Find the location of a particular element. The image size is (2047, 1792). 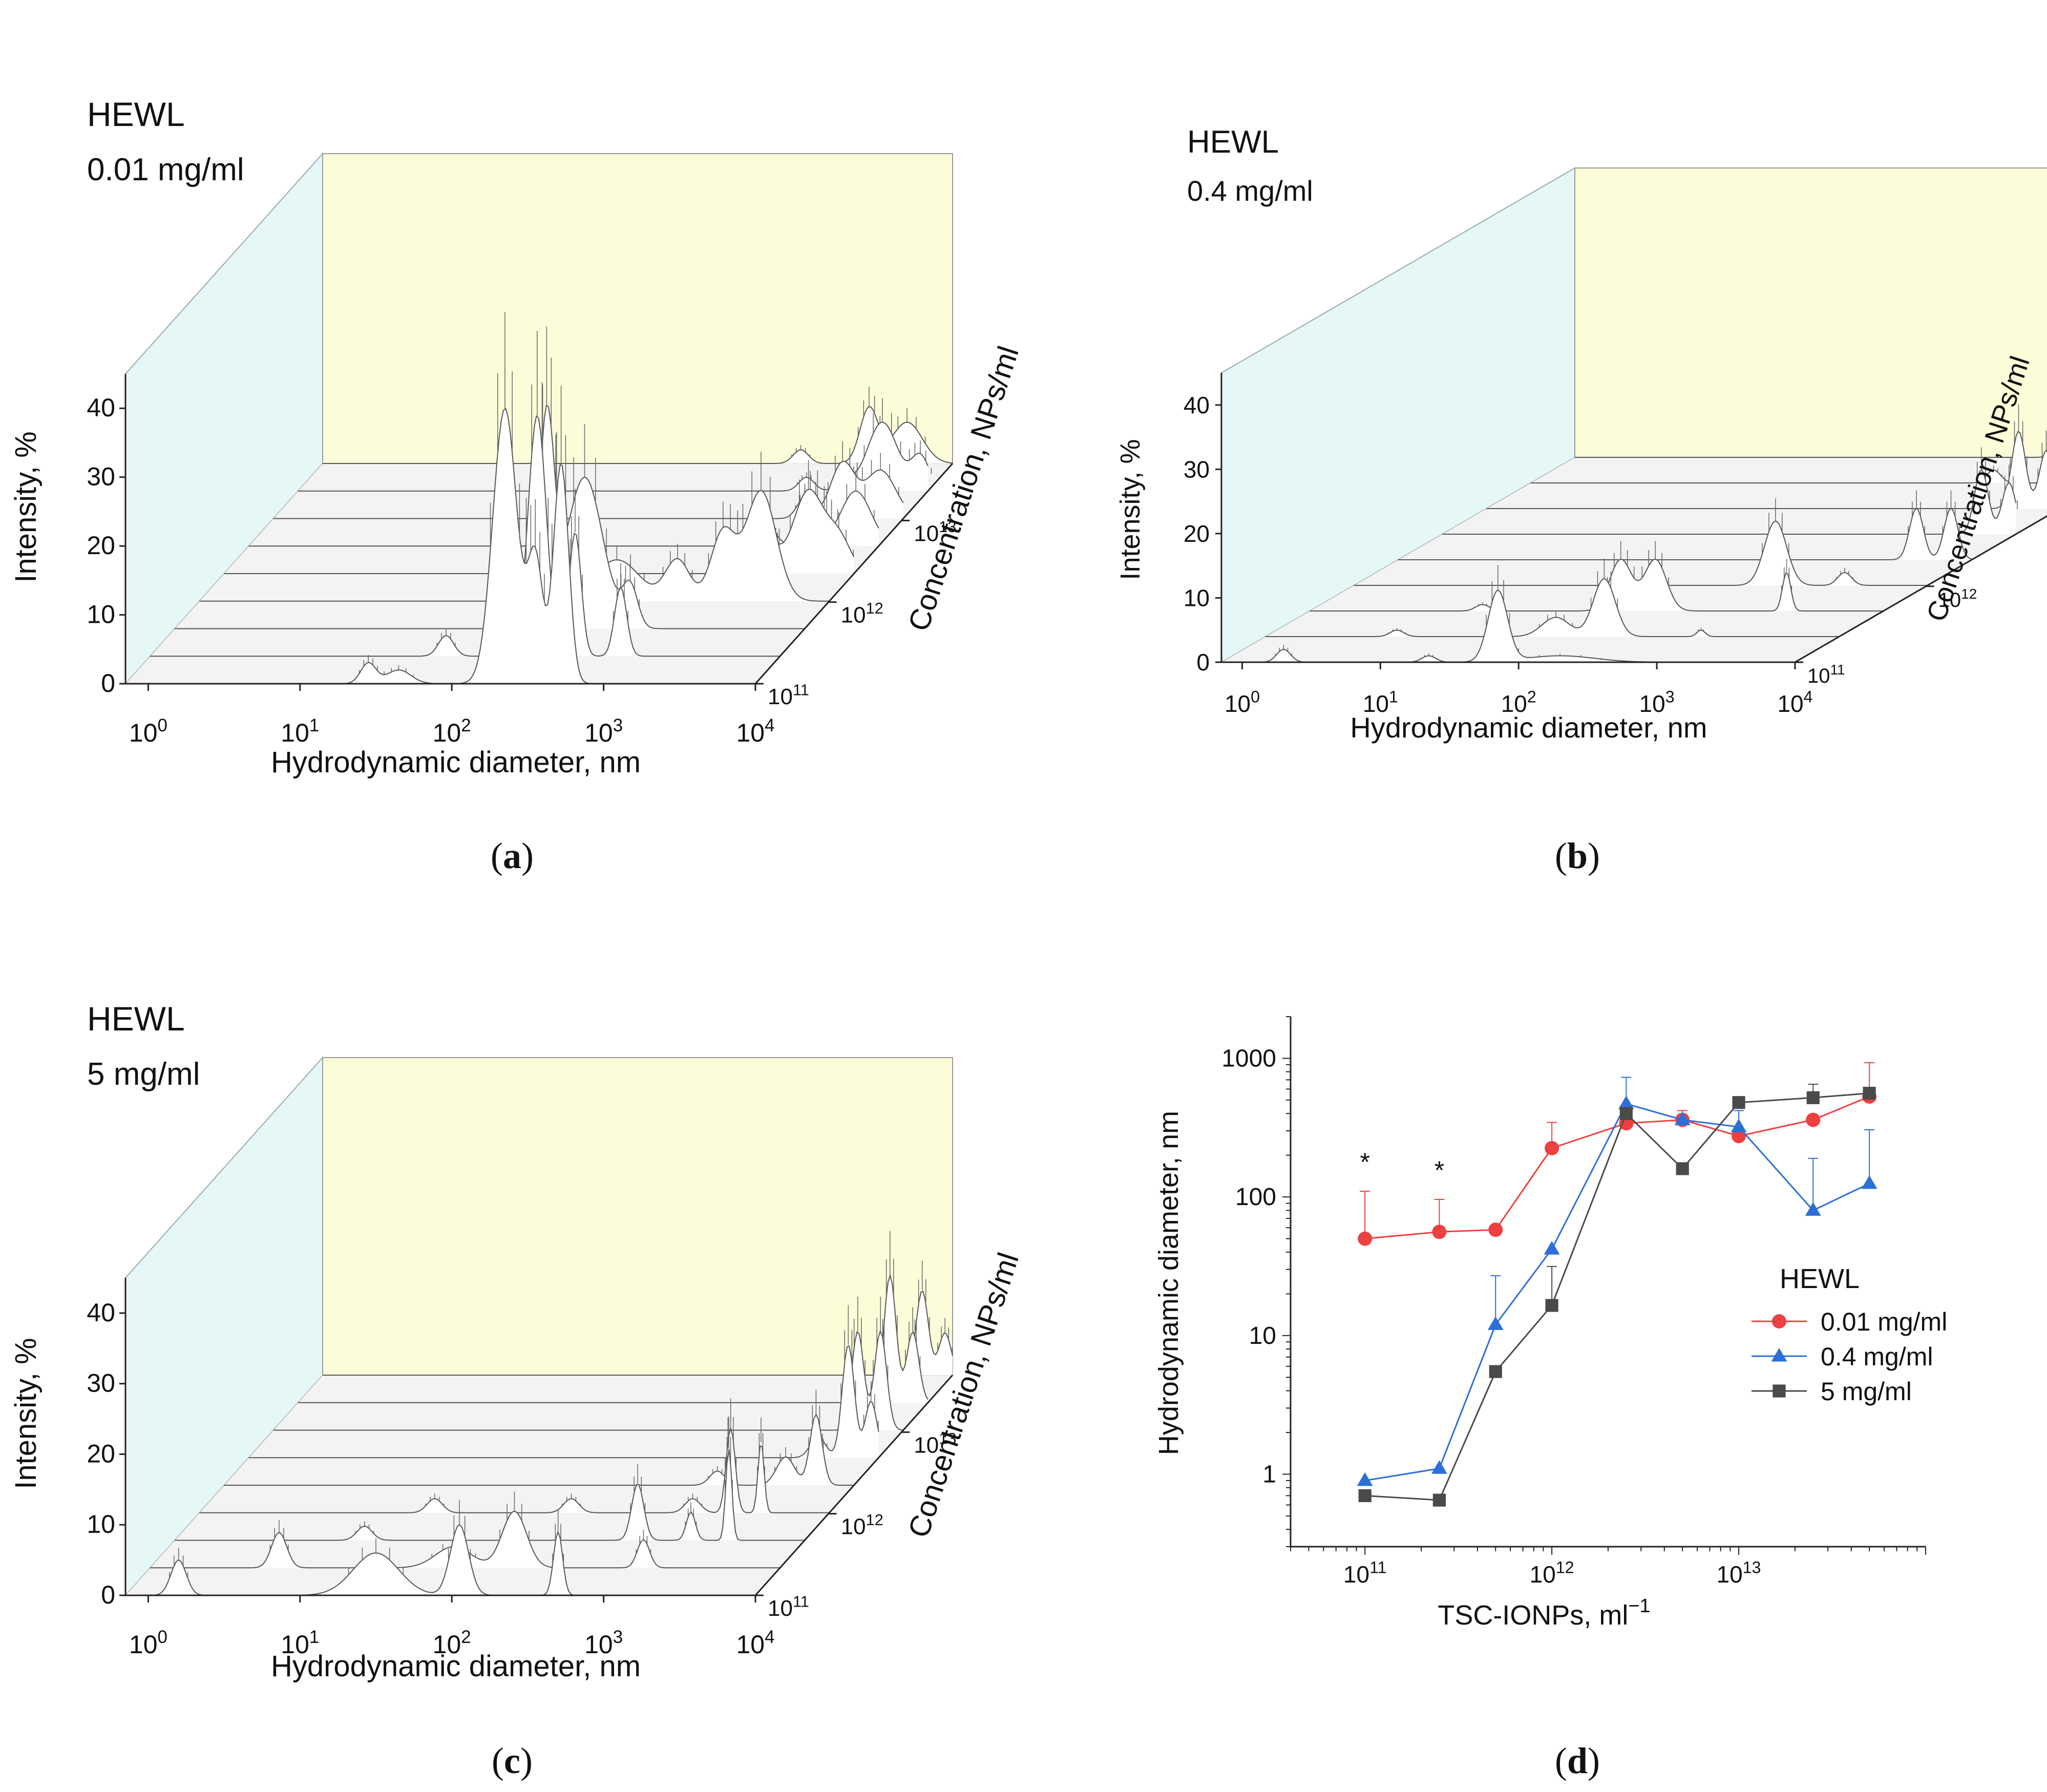

panel-d-legend: HEWL 0.01 mg/ml 0.4 mg/ml 5 mg/ml is located at coordinates (1849, 1334).